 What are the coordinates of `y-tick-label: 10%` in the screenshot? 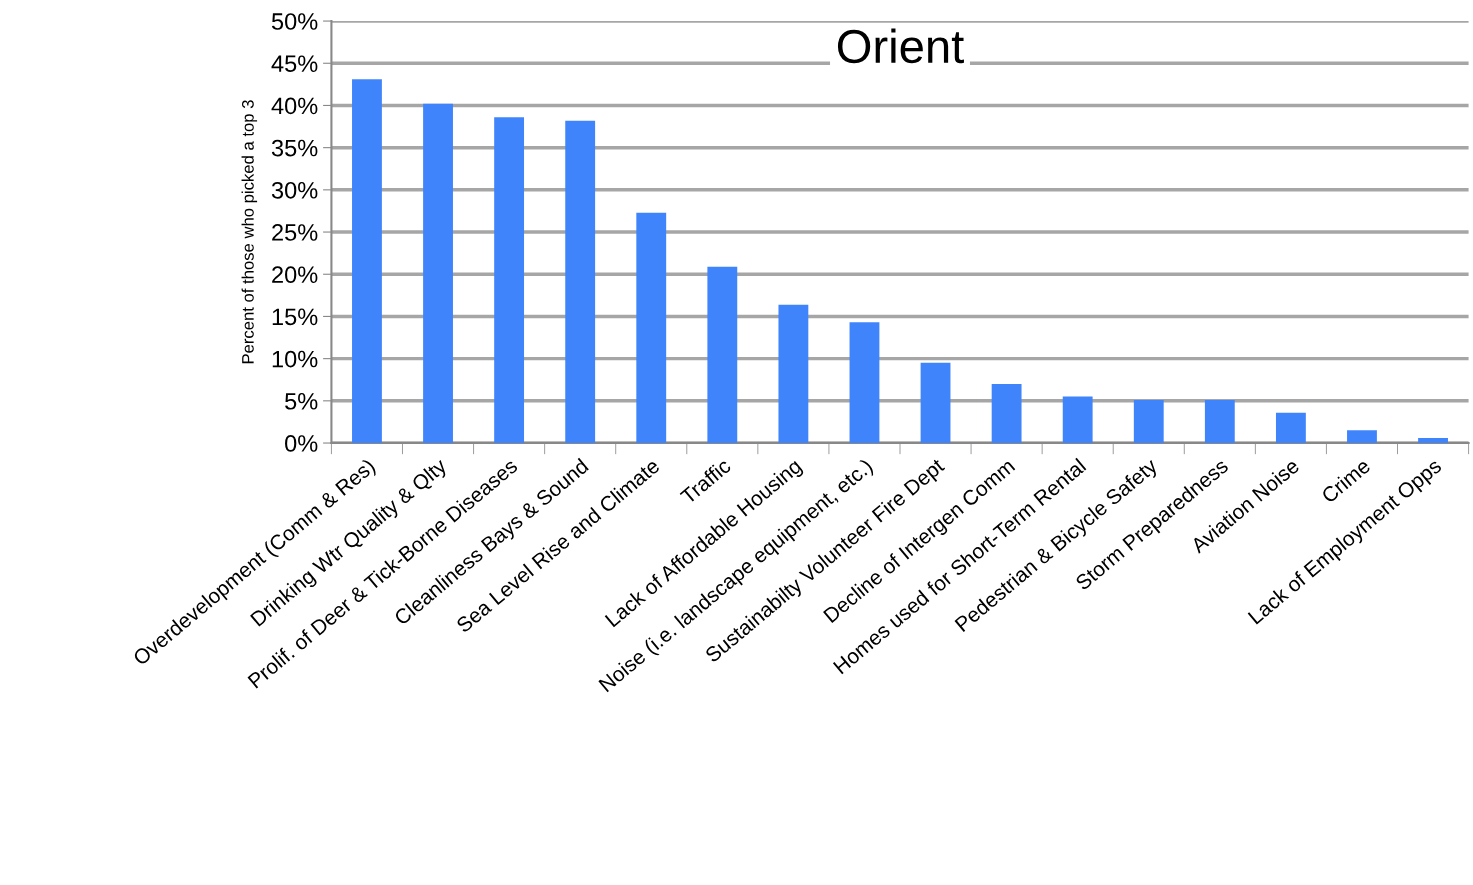 It's located at (295, 359).